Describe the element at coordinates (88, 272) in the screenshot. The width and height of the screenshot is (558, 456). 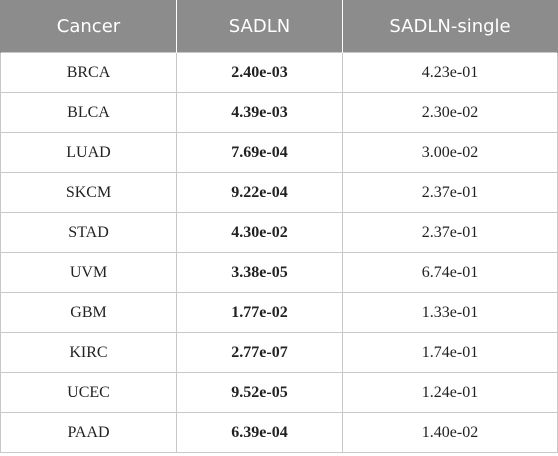
I see `cell-cancer: UVM` at that location.